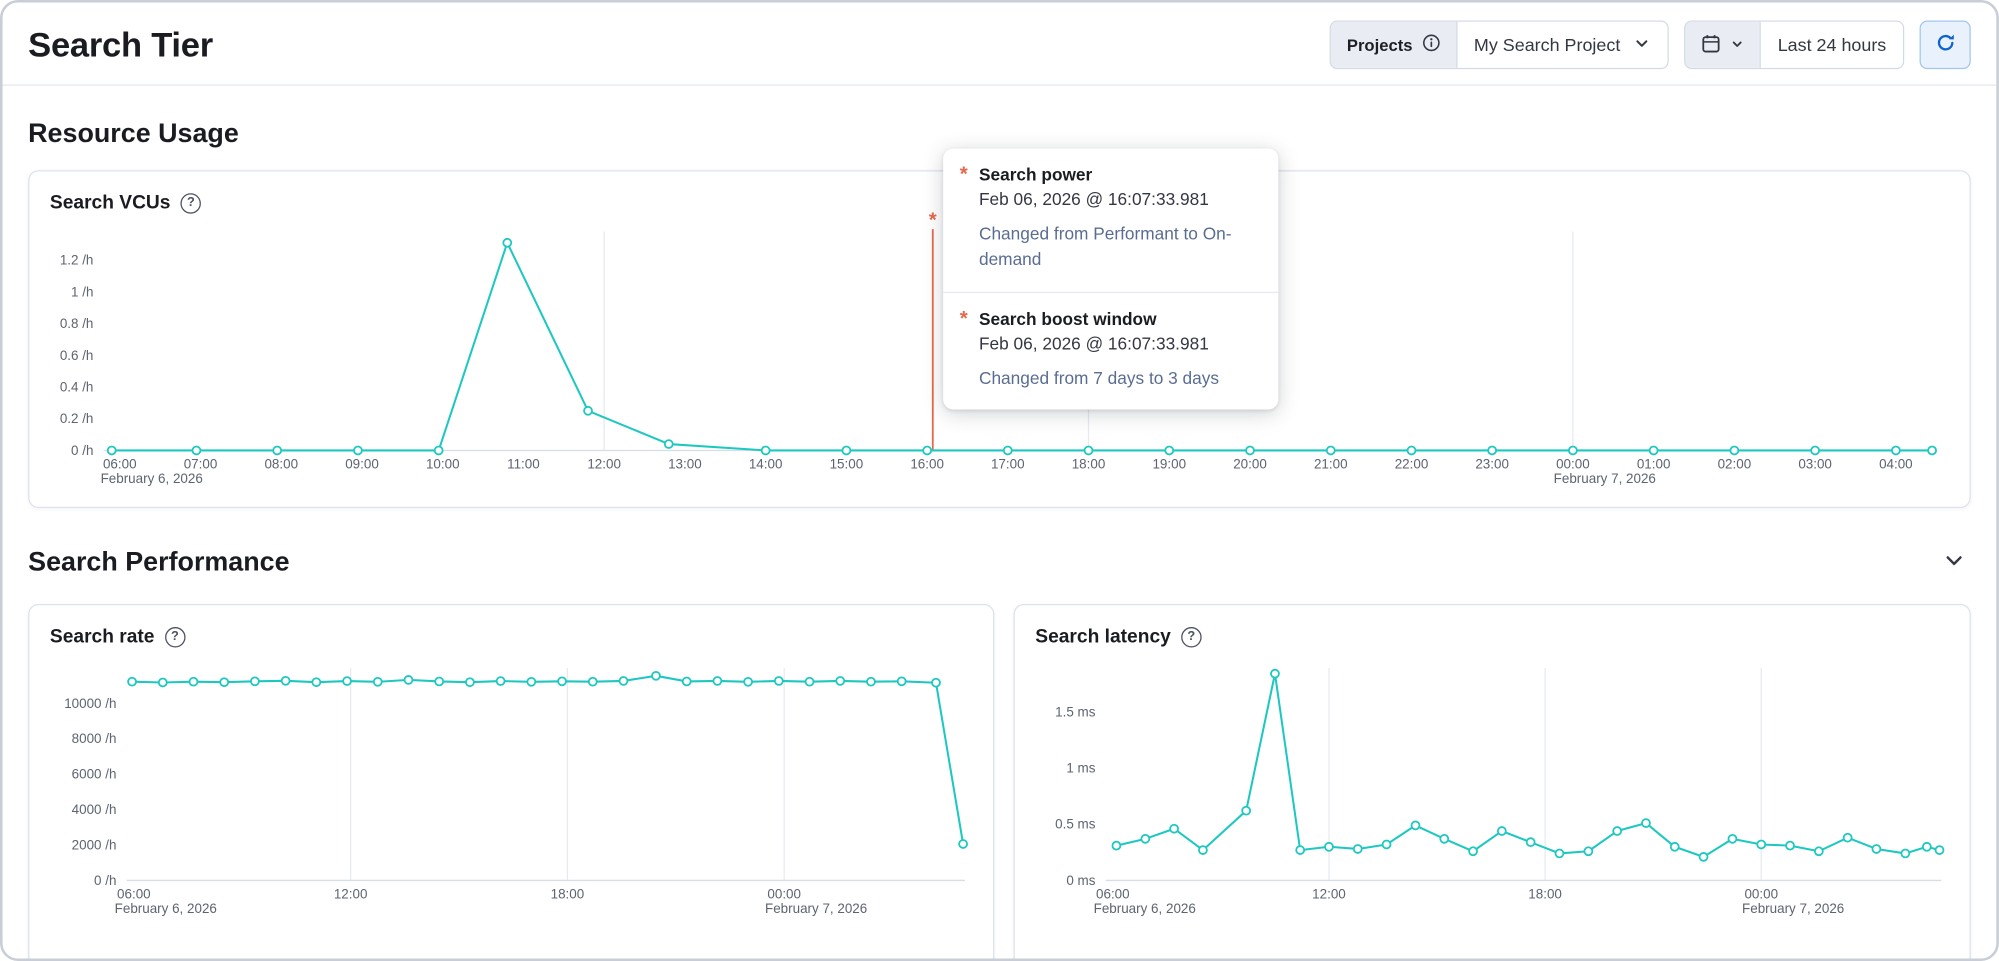 The width and height of the screenshot is (1999, 961). Describe the element at coordinates (94, 774) in the screenshot. I see `svg-text: 6000 /h` at that location.